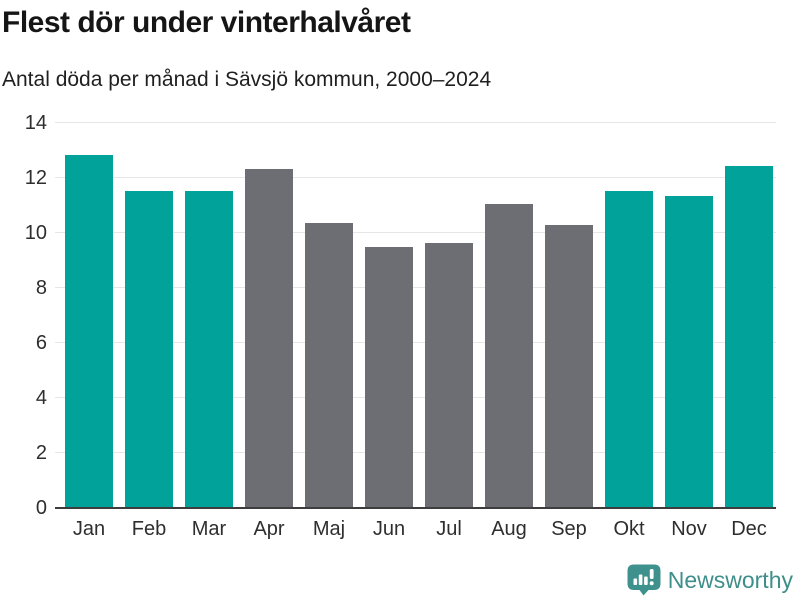 This screenshot has width=800, height=600. Describe the element at coordinates (41, 288) in the screenshot. I see `y-tick-label-8: 8` at that location.